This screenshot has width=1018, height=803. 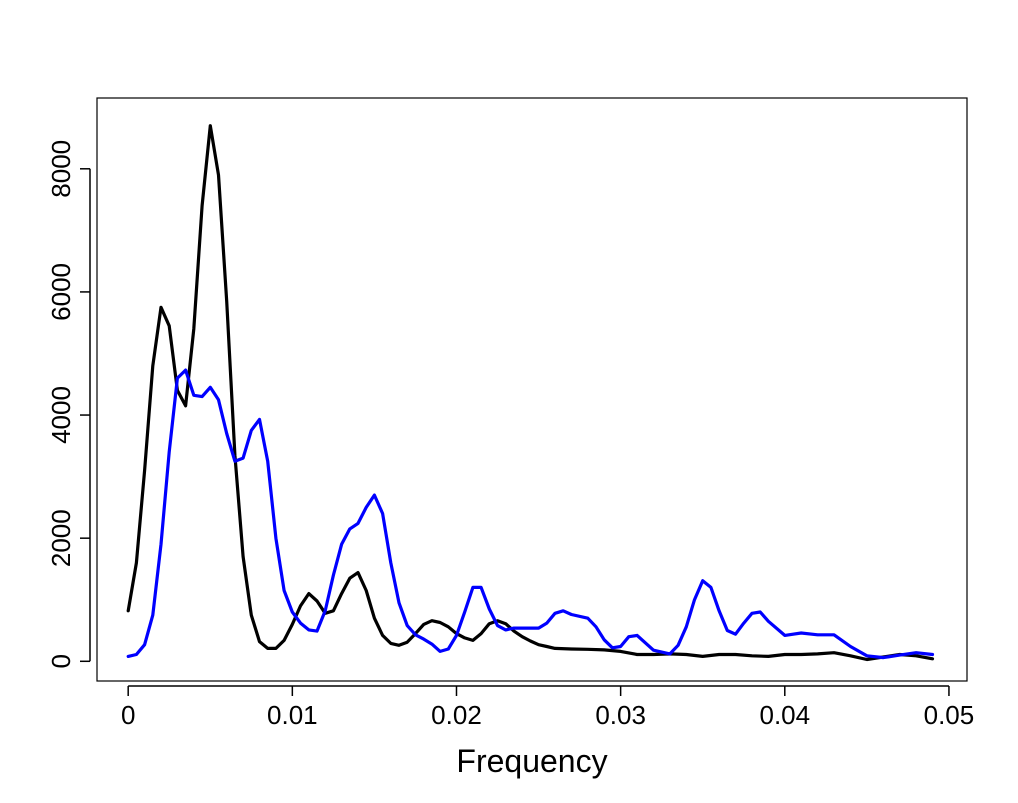 I want to click on y-tick-label: 4000, so click(x=61, y=415).